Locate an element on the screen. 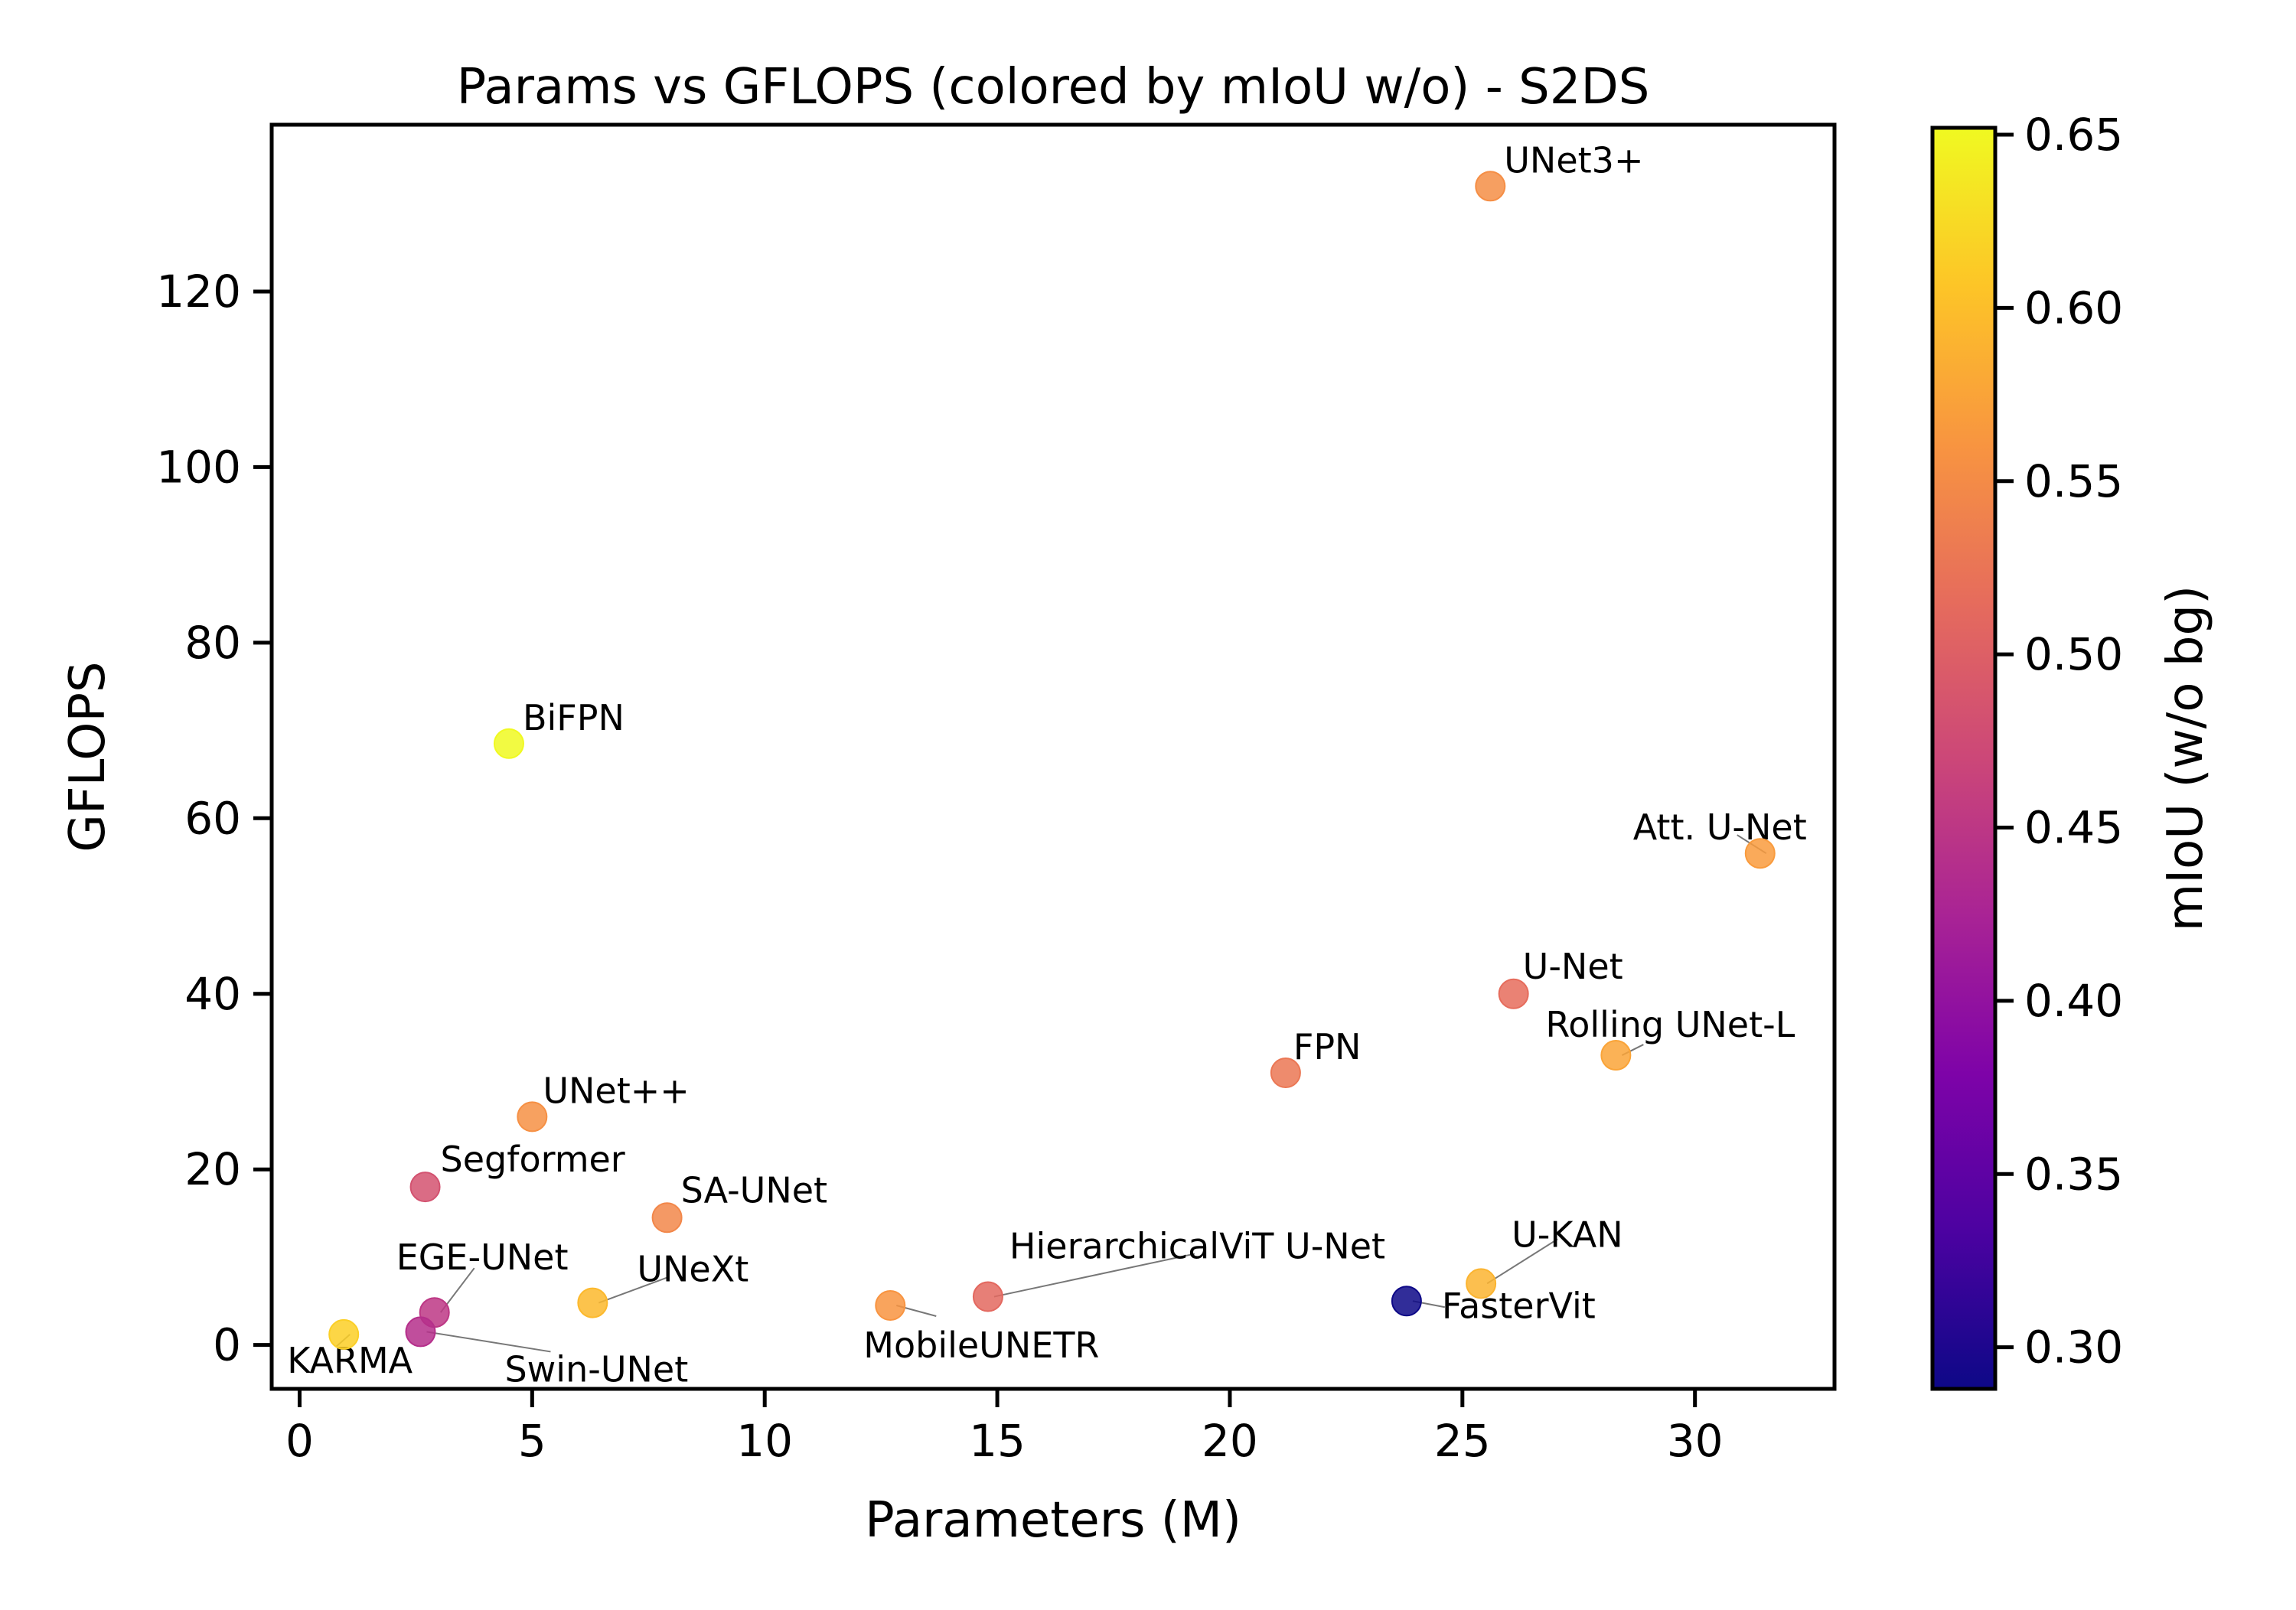 The image size is (2296, 1610). x-tick-label: 25 is located at coordinates (1462, 1441).